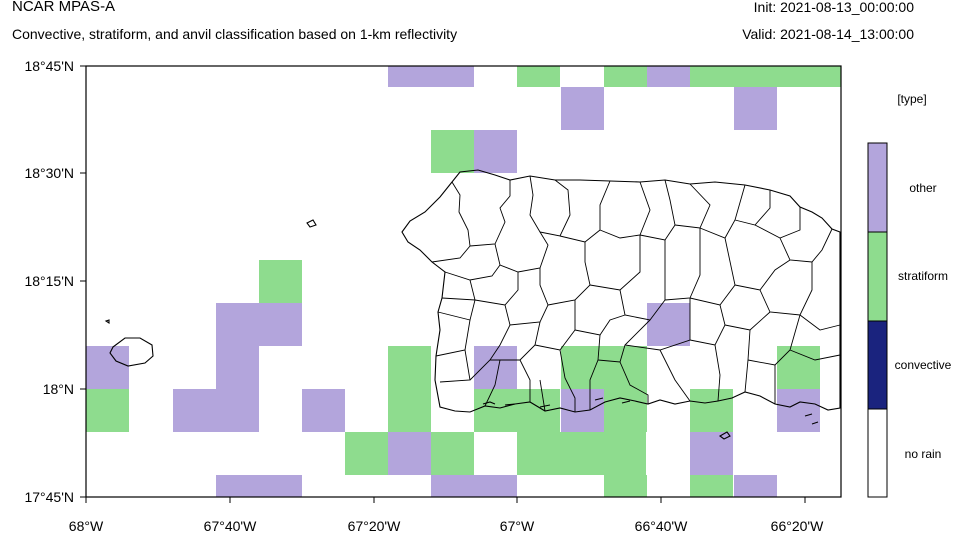 This screenshot has height=537, width=957. Describe the element at coordinates (877, 276) in the screenshot. I see `legend-swatch-stratiform` at that location.